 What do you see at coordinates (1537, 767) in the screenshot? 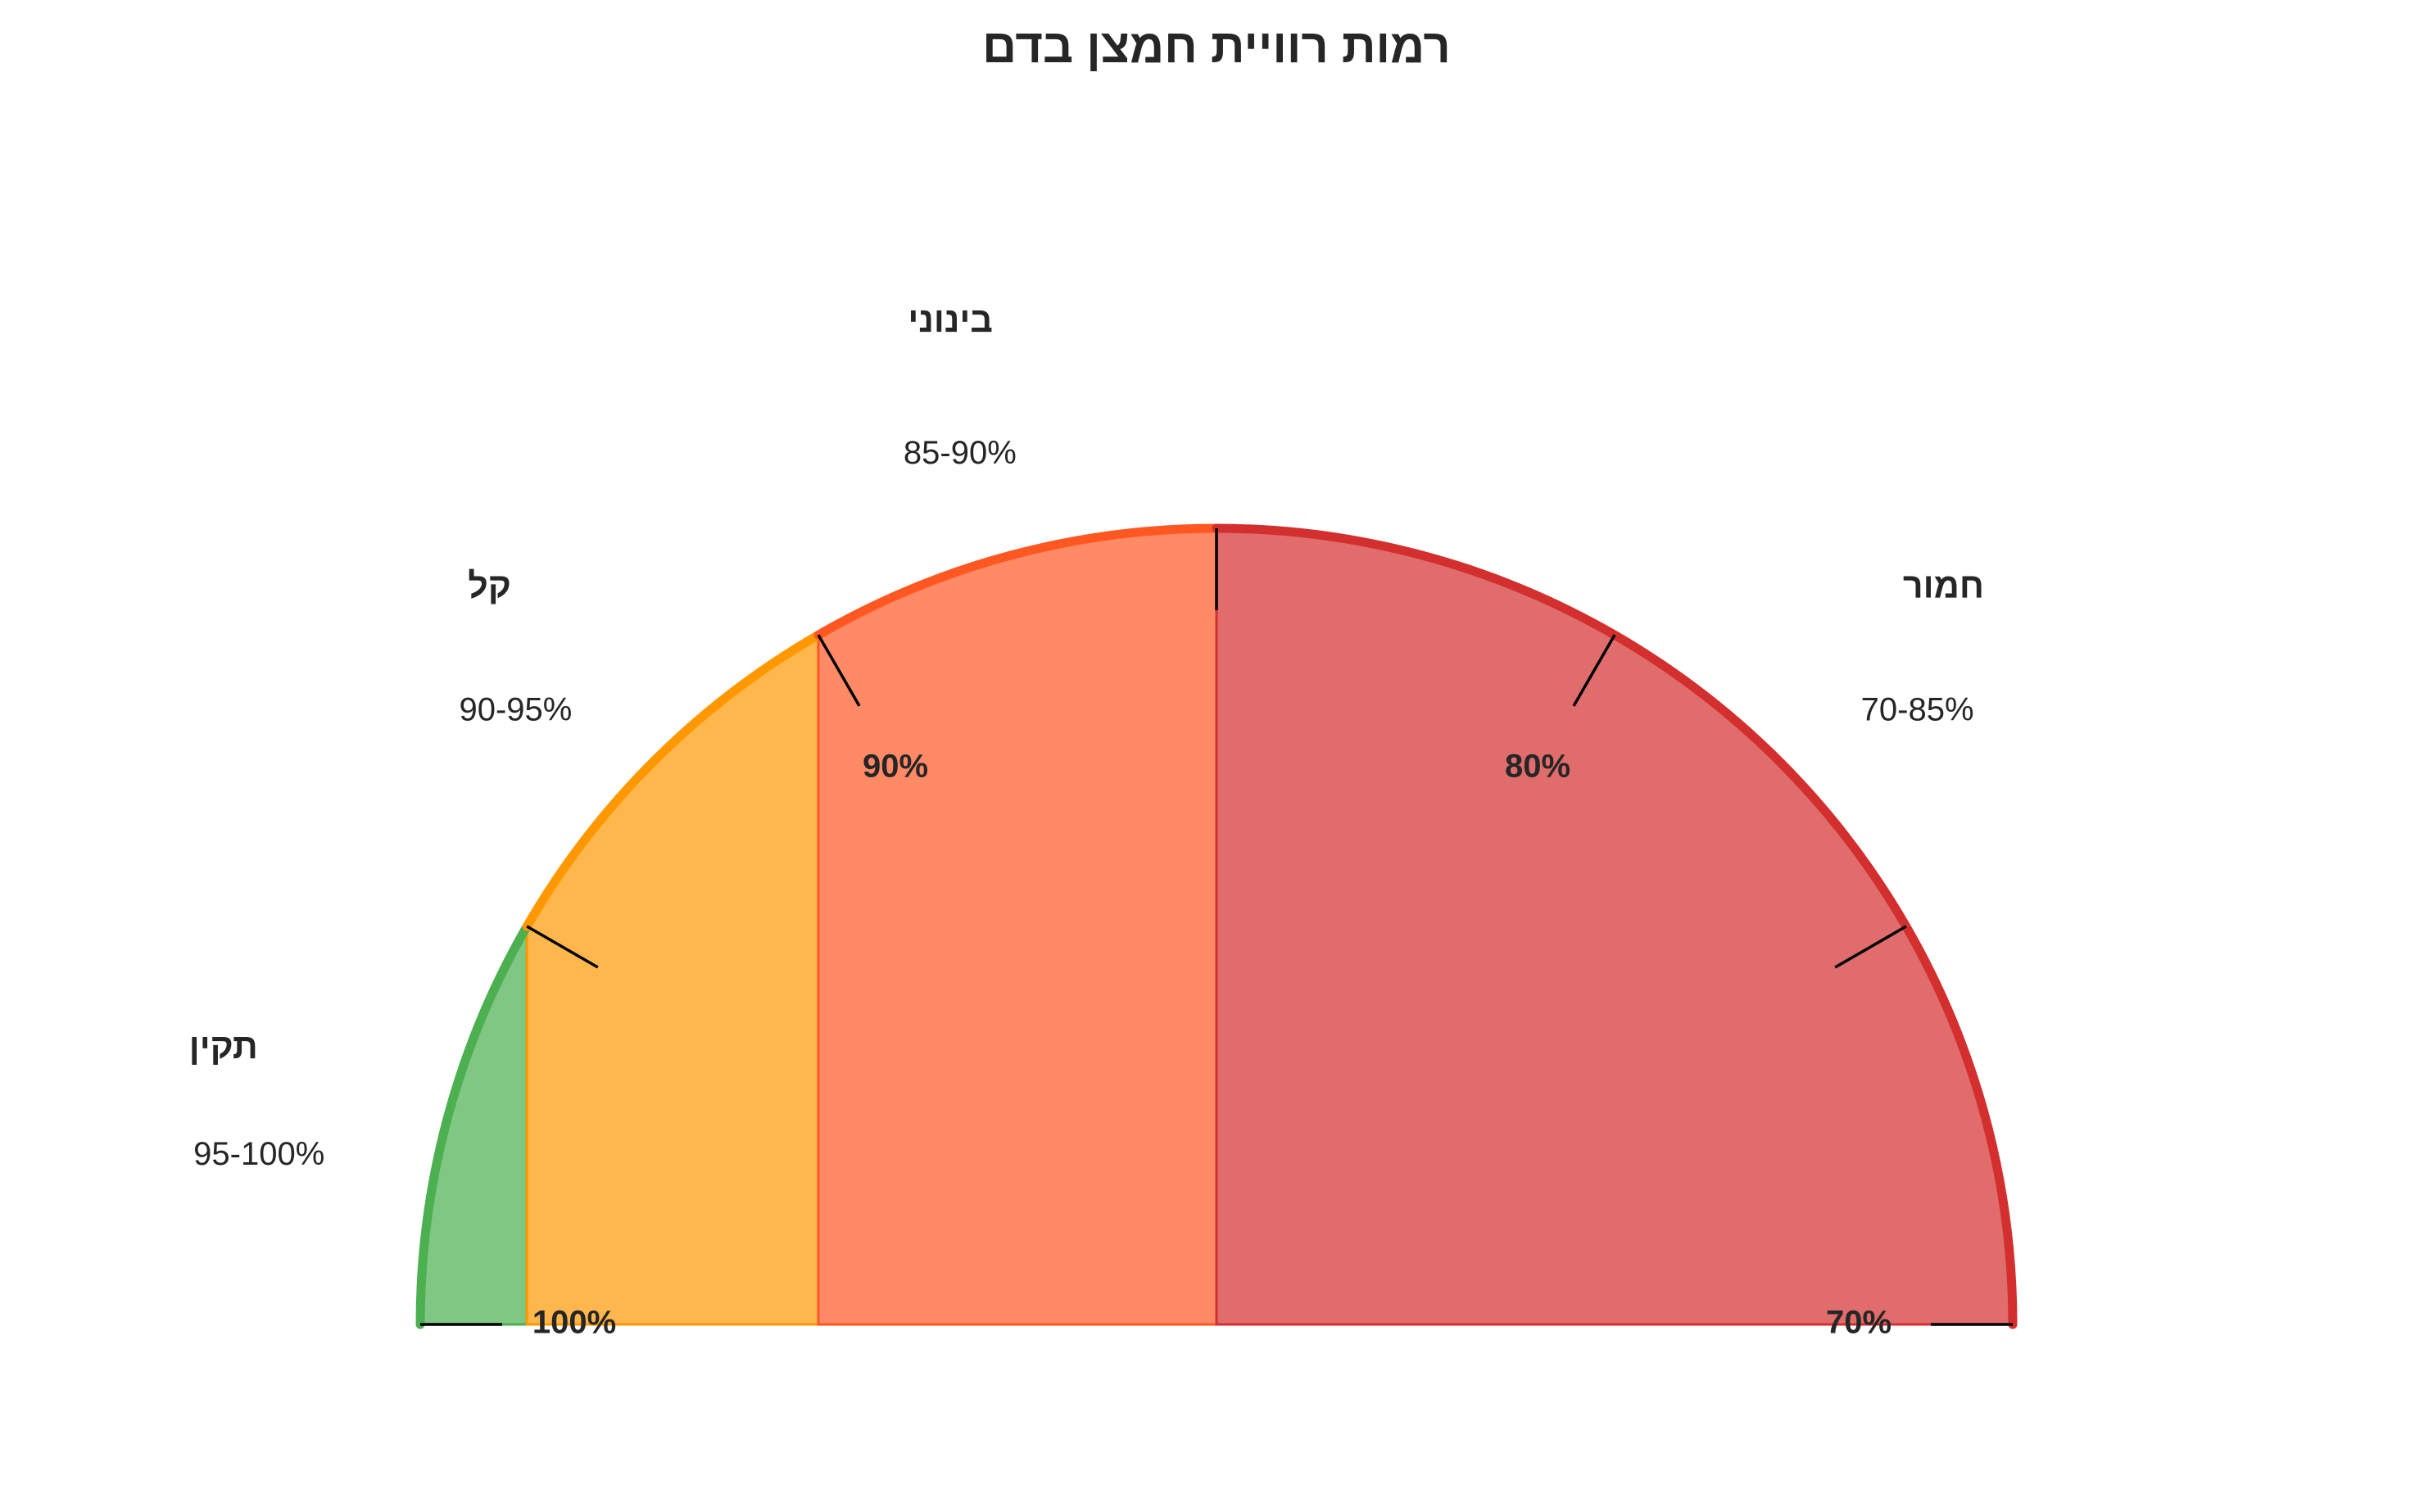
I see `tick-label-80: 80%` at bounding box center [1537, 767].